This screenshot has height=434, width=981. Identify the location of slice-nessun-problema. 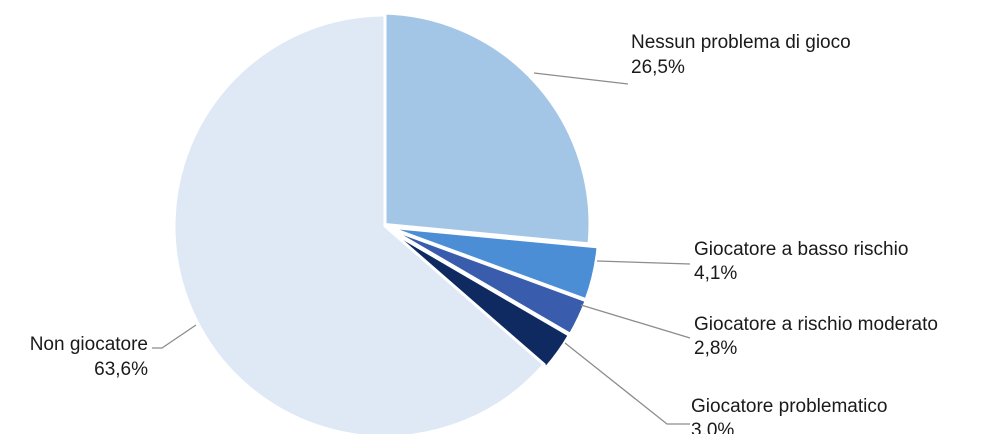
(484, 128).